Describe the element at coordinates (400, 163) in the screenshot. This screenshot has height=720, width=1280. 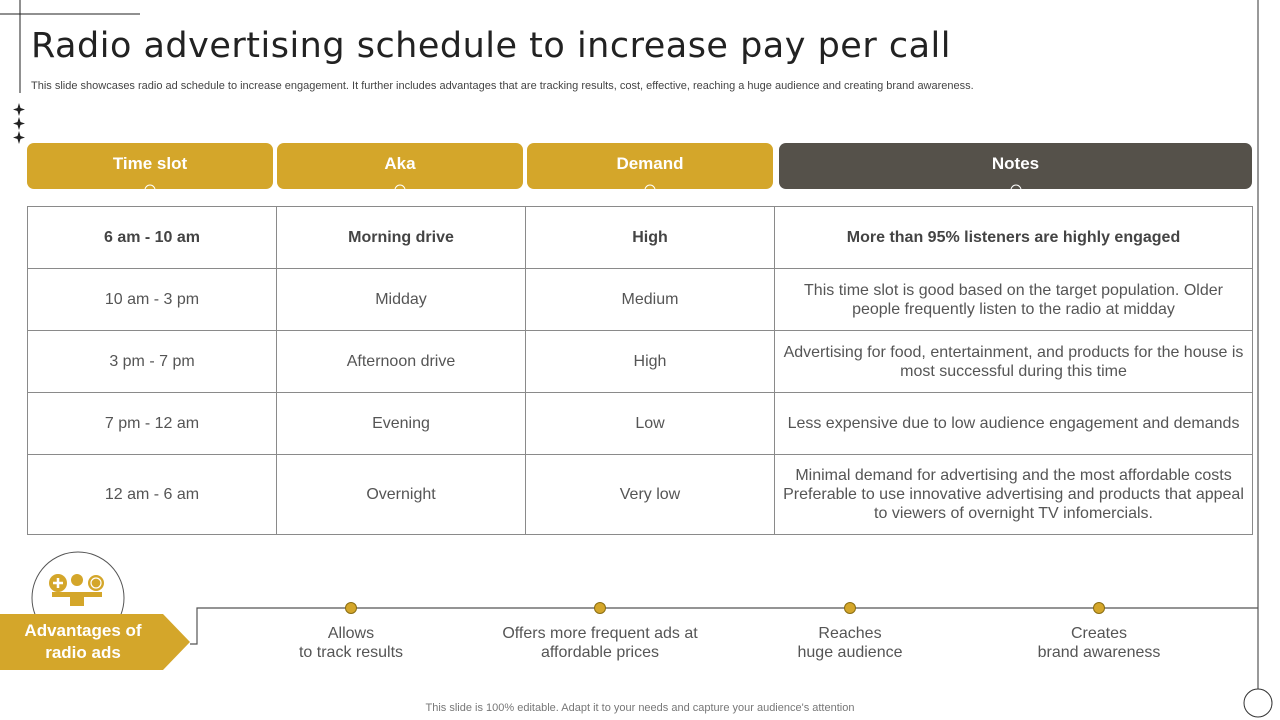
I see `header-label: Aka` at that location.